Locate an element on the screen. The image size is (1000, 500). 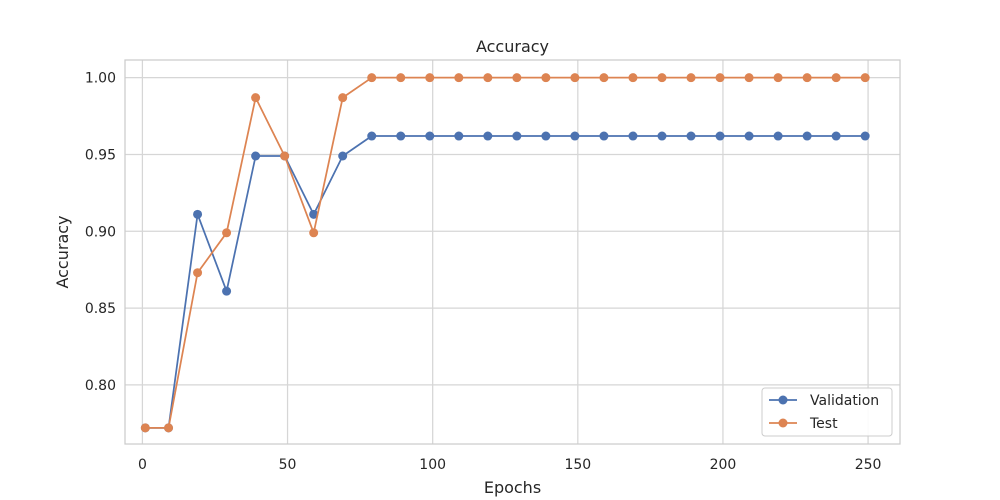
chart-title: Accuracy is located at coordinates (512, 46).